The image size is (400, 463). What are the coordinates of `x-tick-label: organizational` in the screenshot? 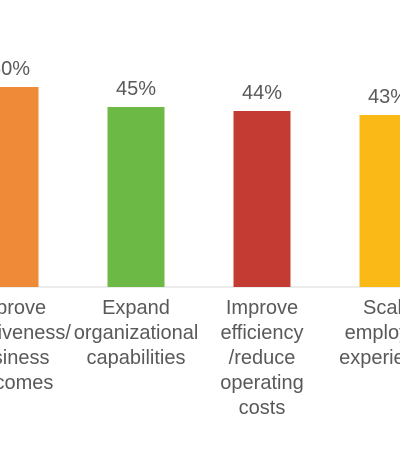 It's located at (136, 333).